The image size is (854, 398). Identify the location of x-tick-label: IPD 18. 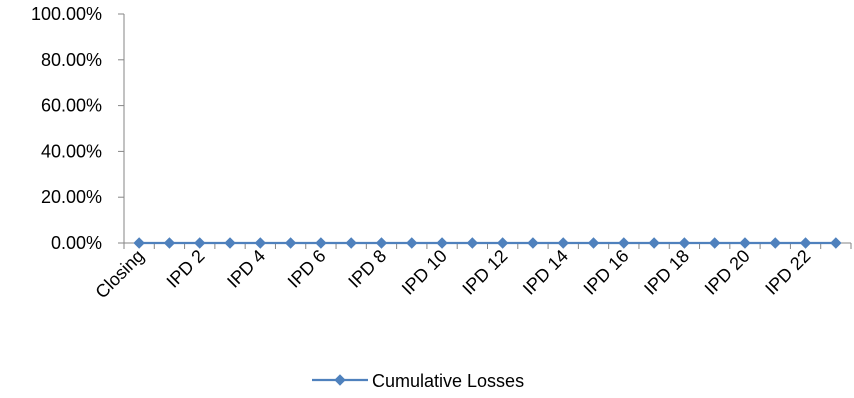
(666, 272).